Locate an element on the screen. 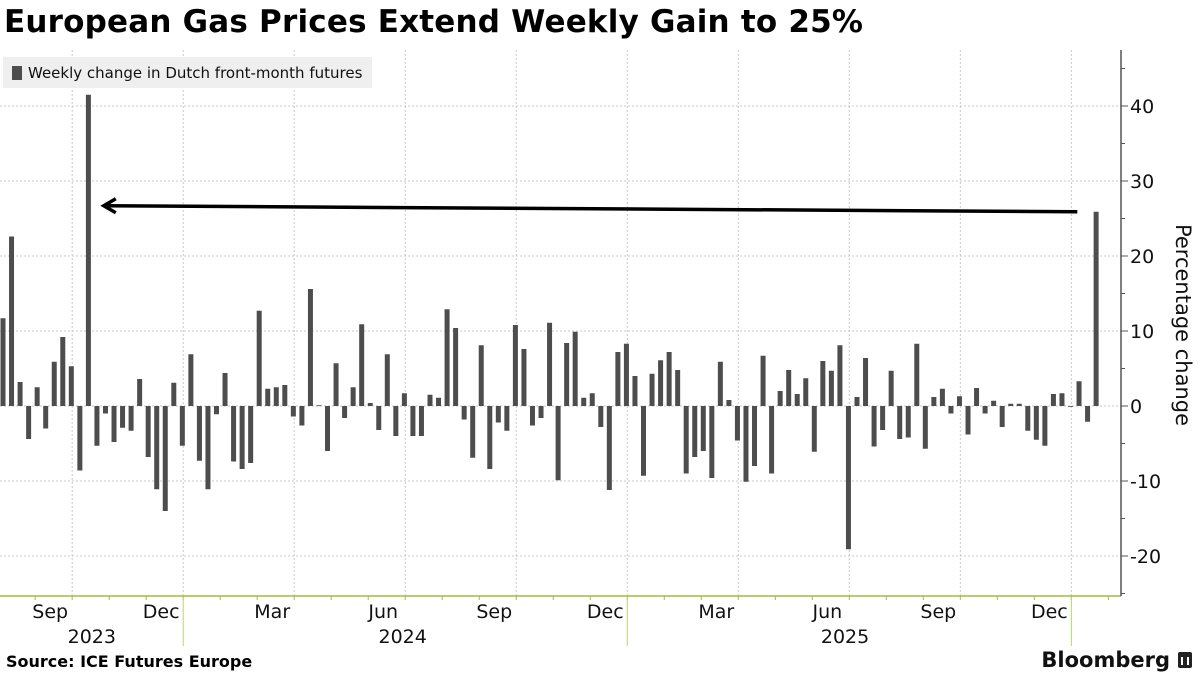 The image size is (1200, 675). bloomberg-terminal-icon is located at coordinates (1185, 660).